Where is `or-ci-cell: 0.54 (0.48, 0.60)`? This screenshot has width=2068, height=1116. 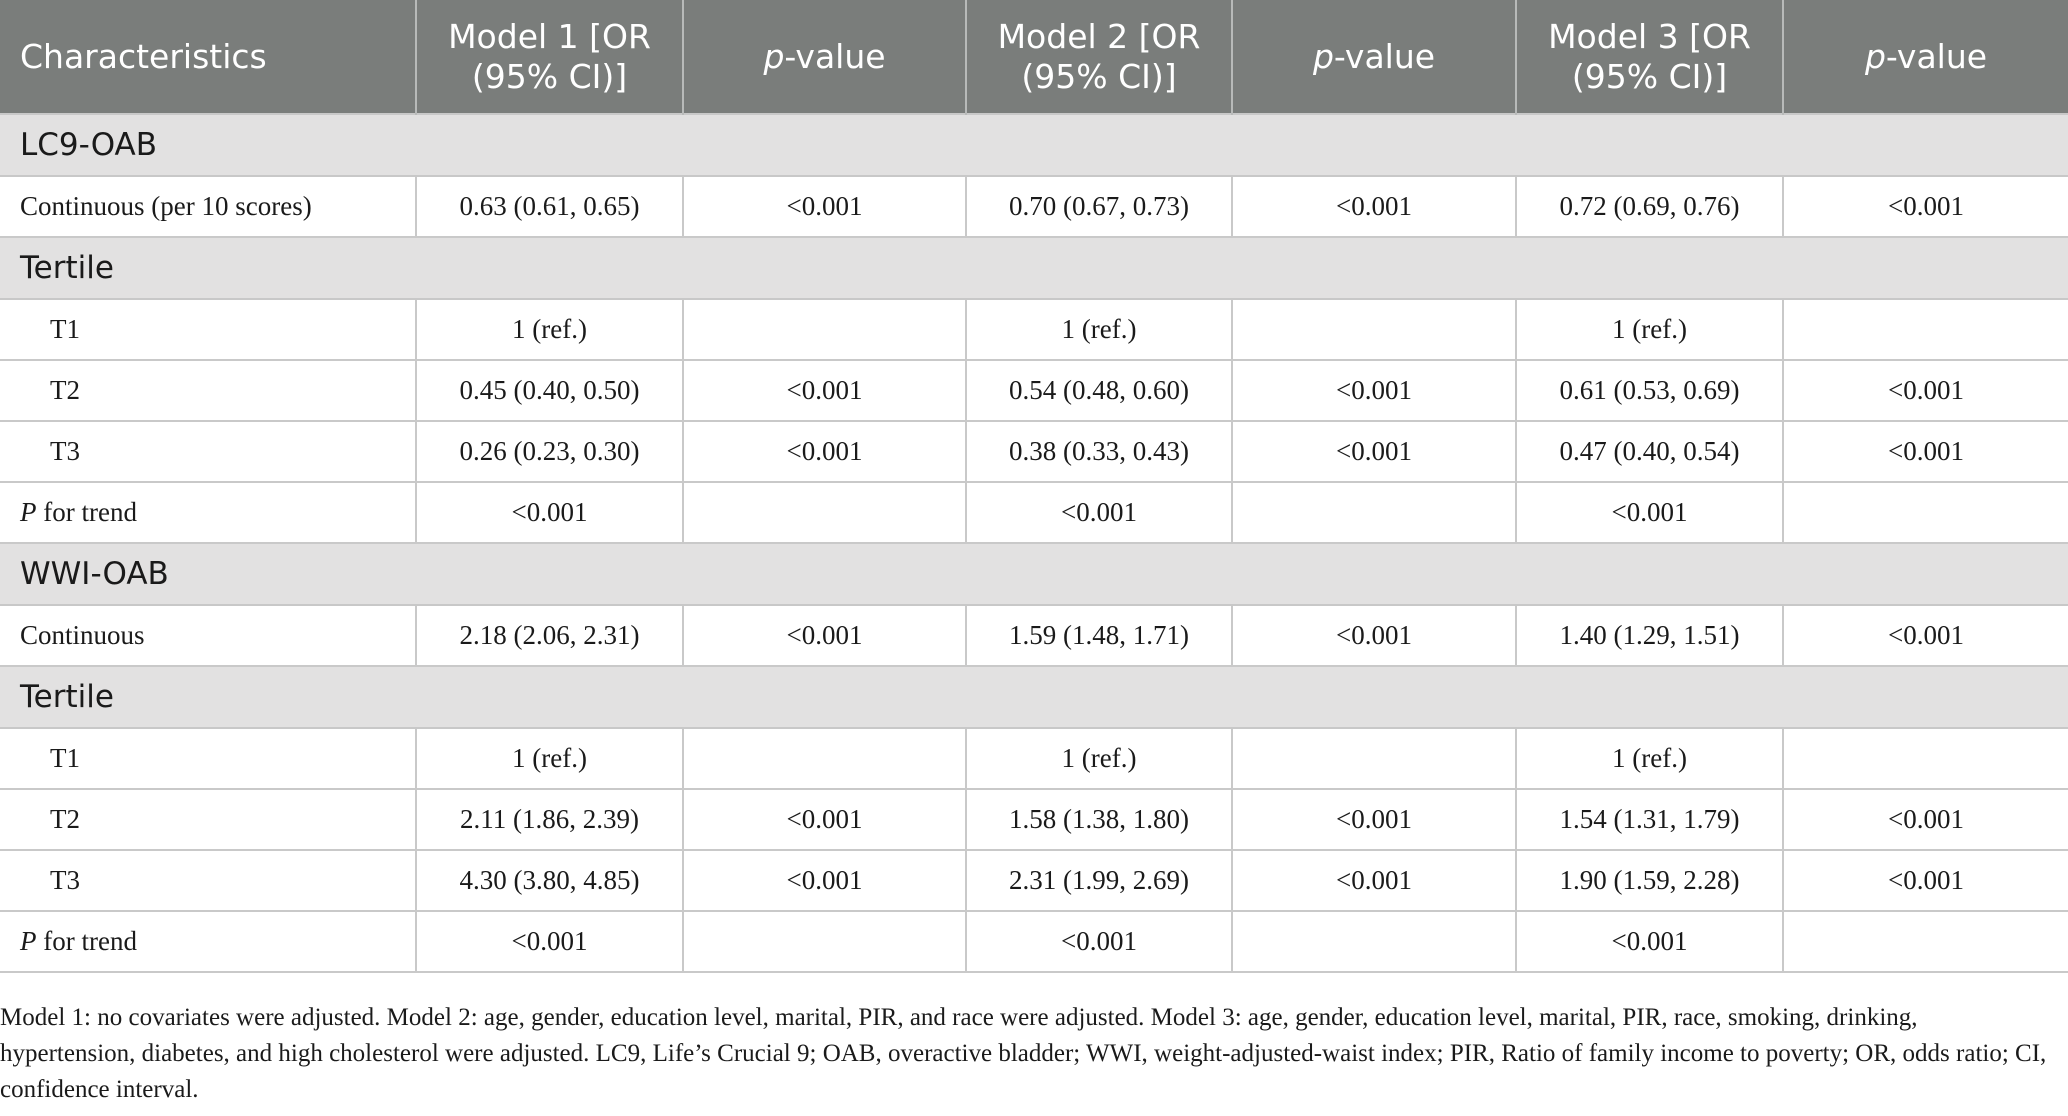
or-ci-cell: 0.54 (0.48, 0.60) is located at coordinates (1099, 391).